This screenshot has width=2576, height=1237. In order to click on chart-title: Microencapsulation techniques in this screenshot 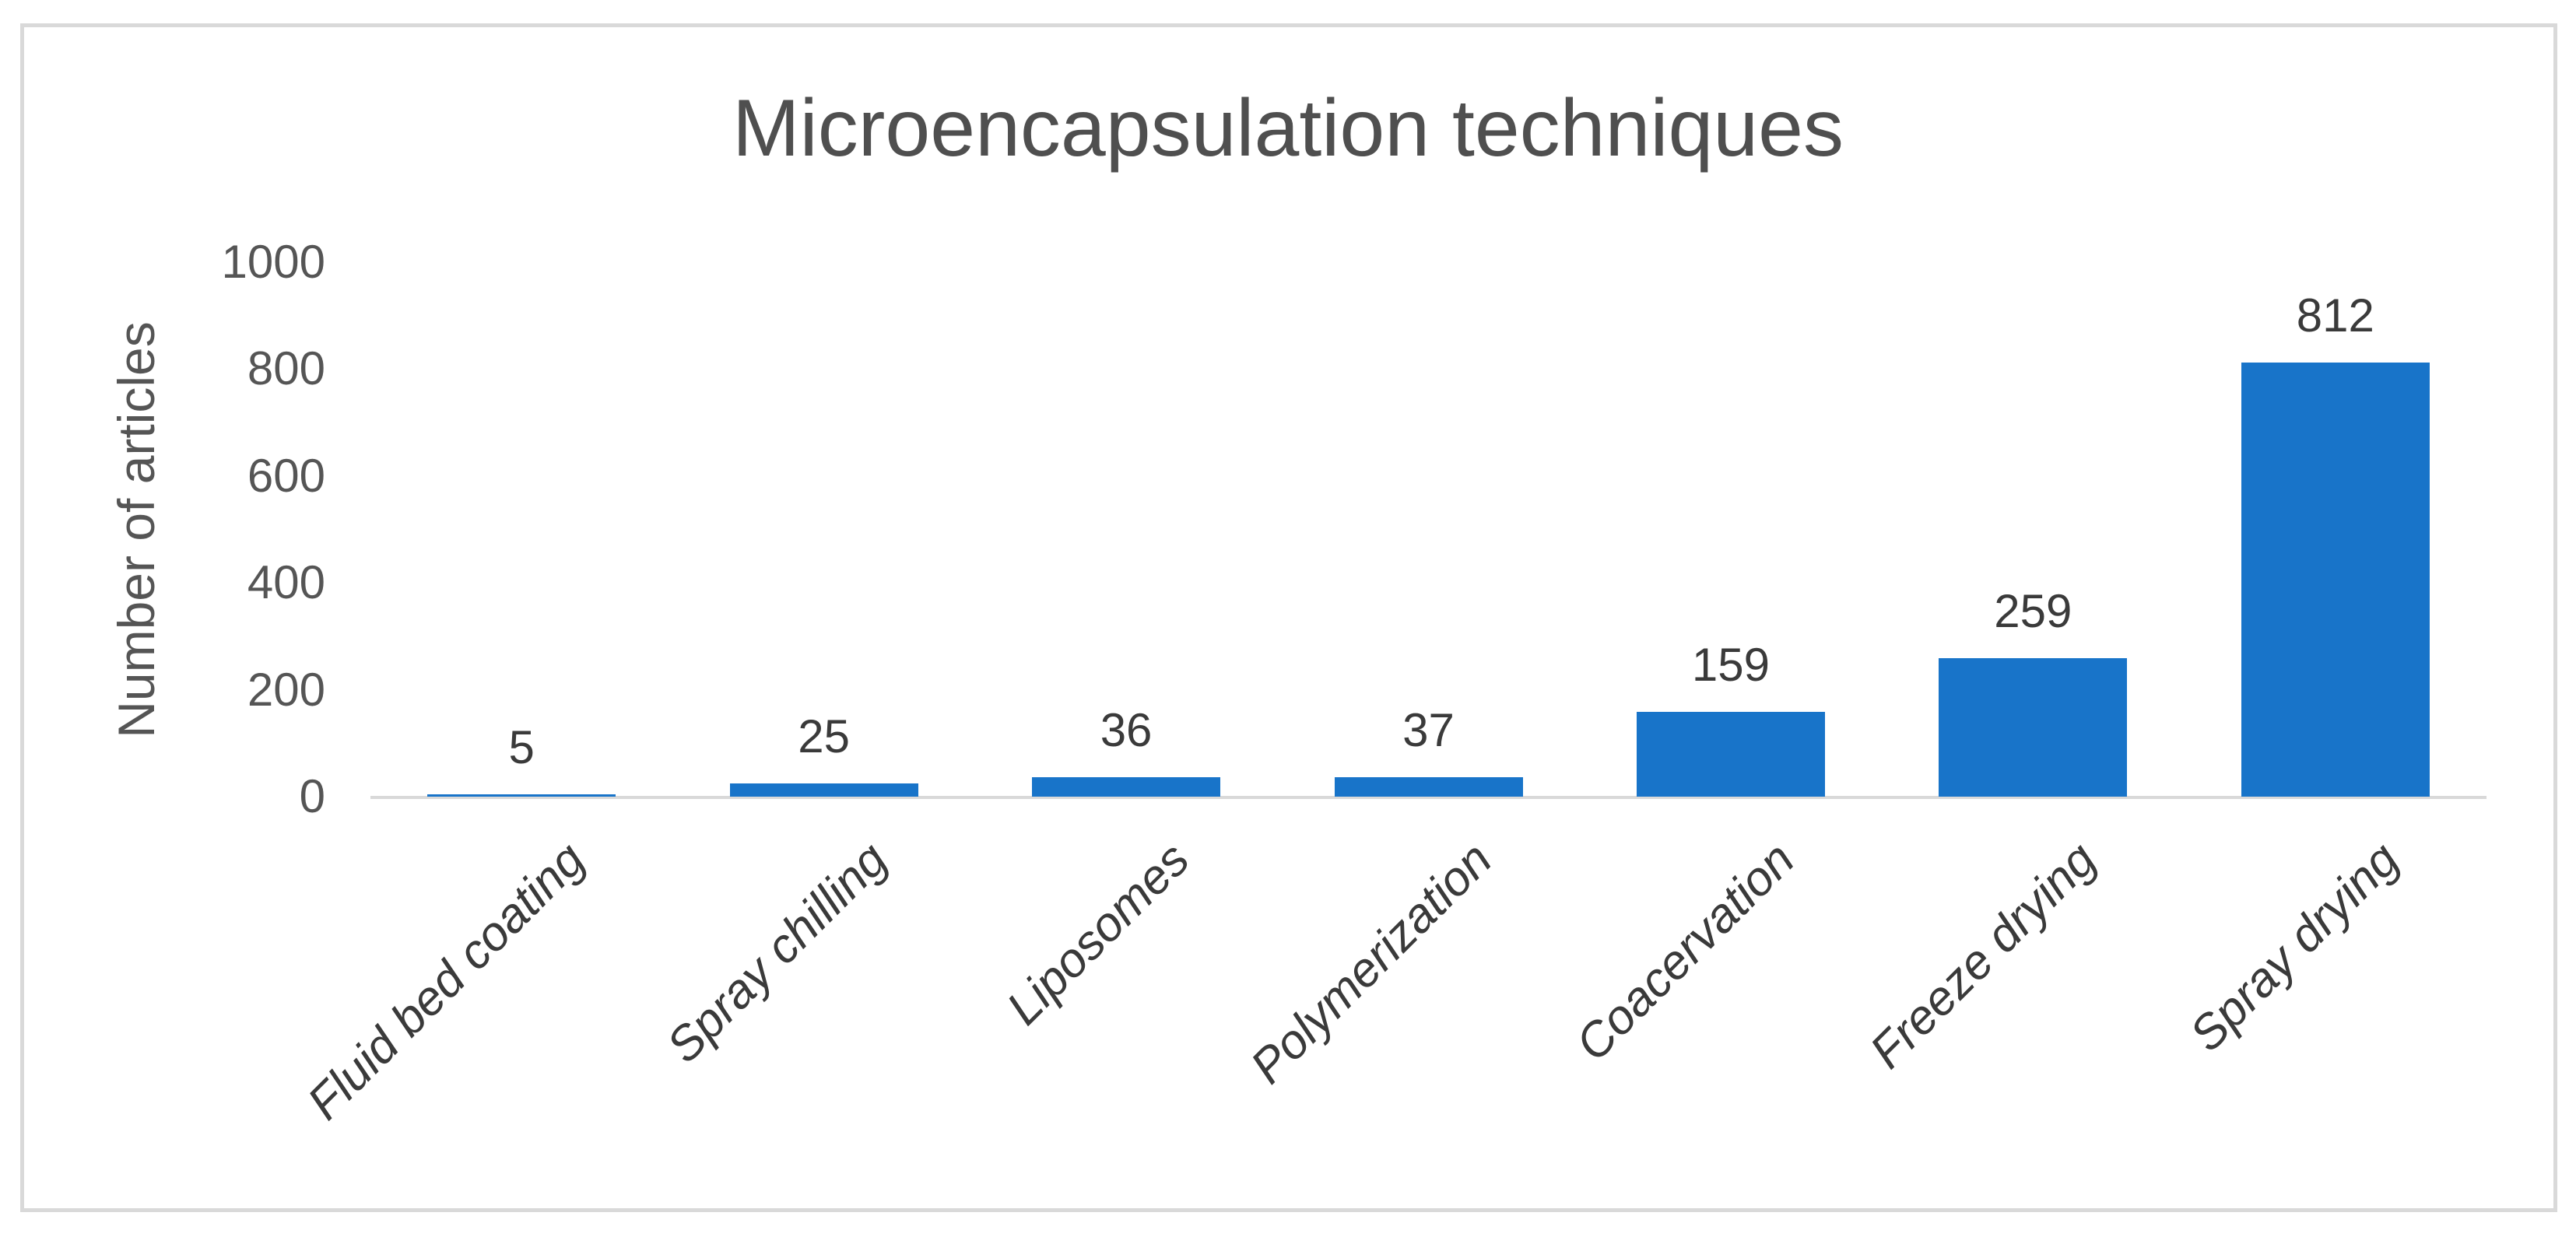, I will do `click(1288, 128)`.